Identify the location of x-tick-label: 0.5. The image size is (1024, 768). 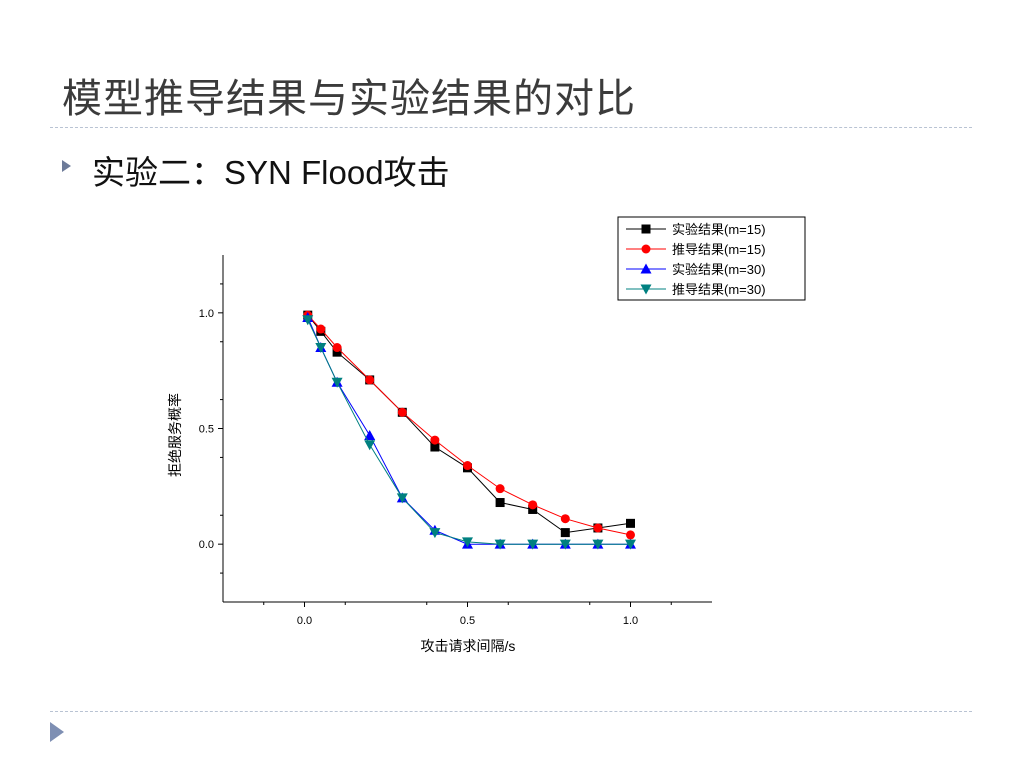
(467, 621).